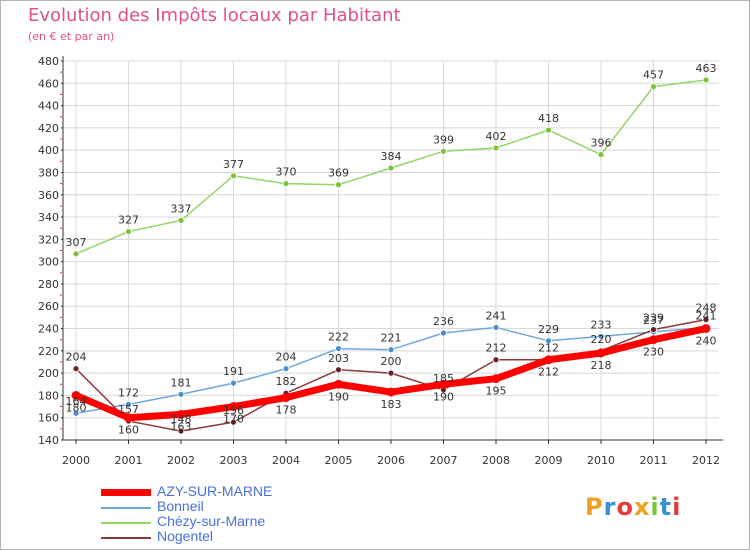  I want to click on y-tick-label: 400, so click(48, 150).